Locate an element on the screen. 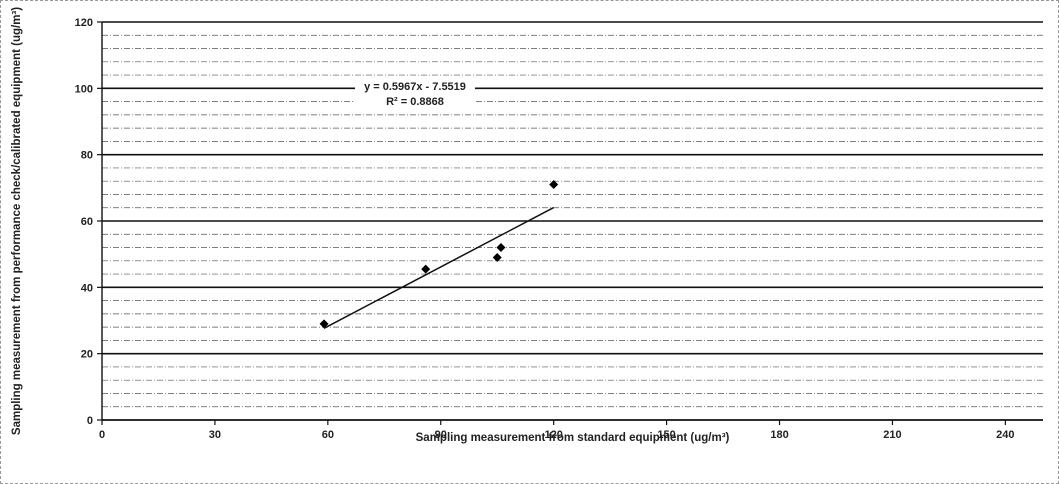  x-tick-label: 150 is located at coordinates (666, 435).